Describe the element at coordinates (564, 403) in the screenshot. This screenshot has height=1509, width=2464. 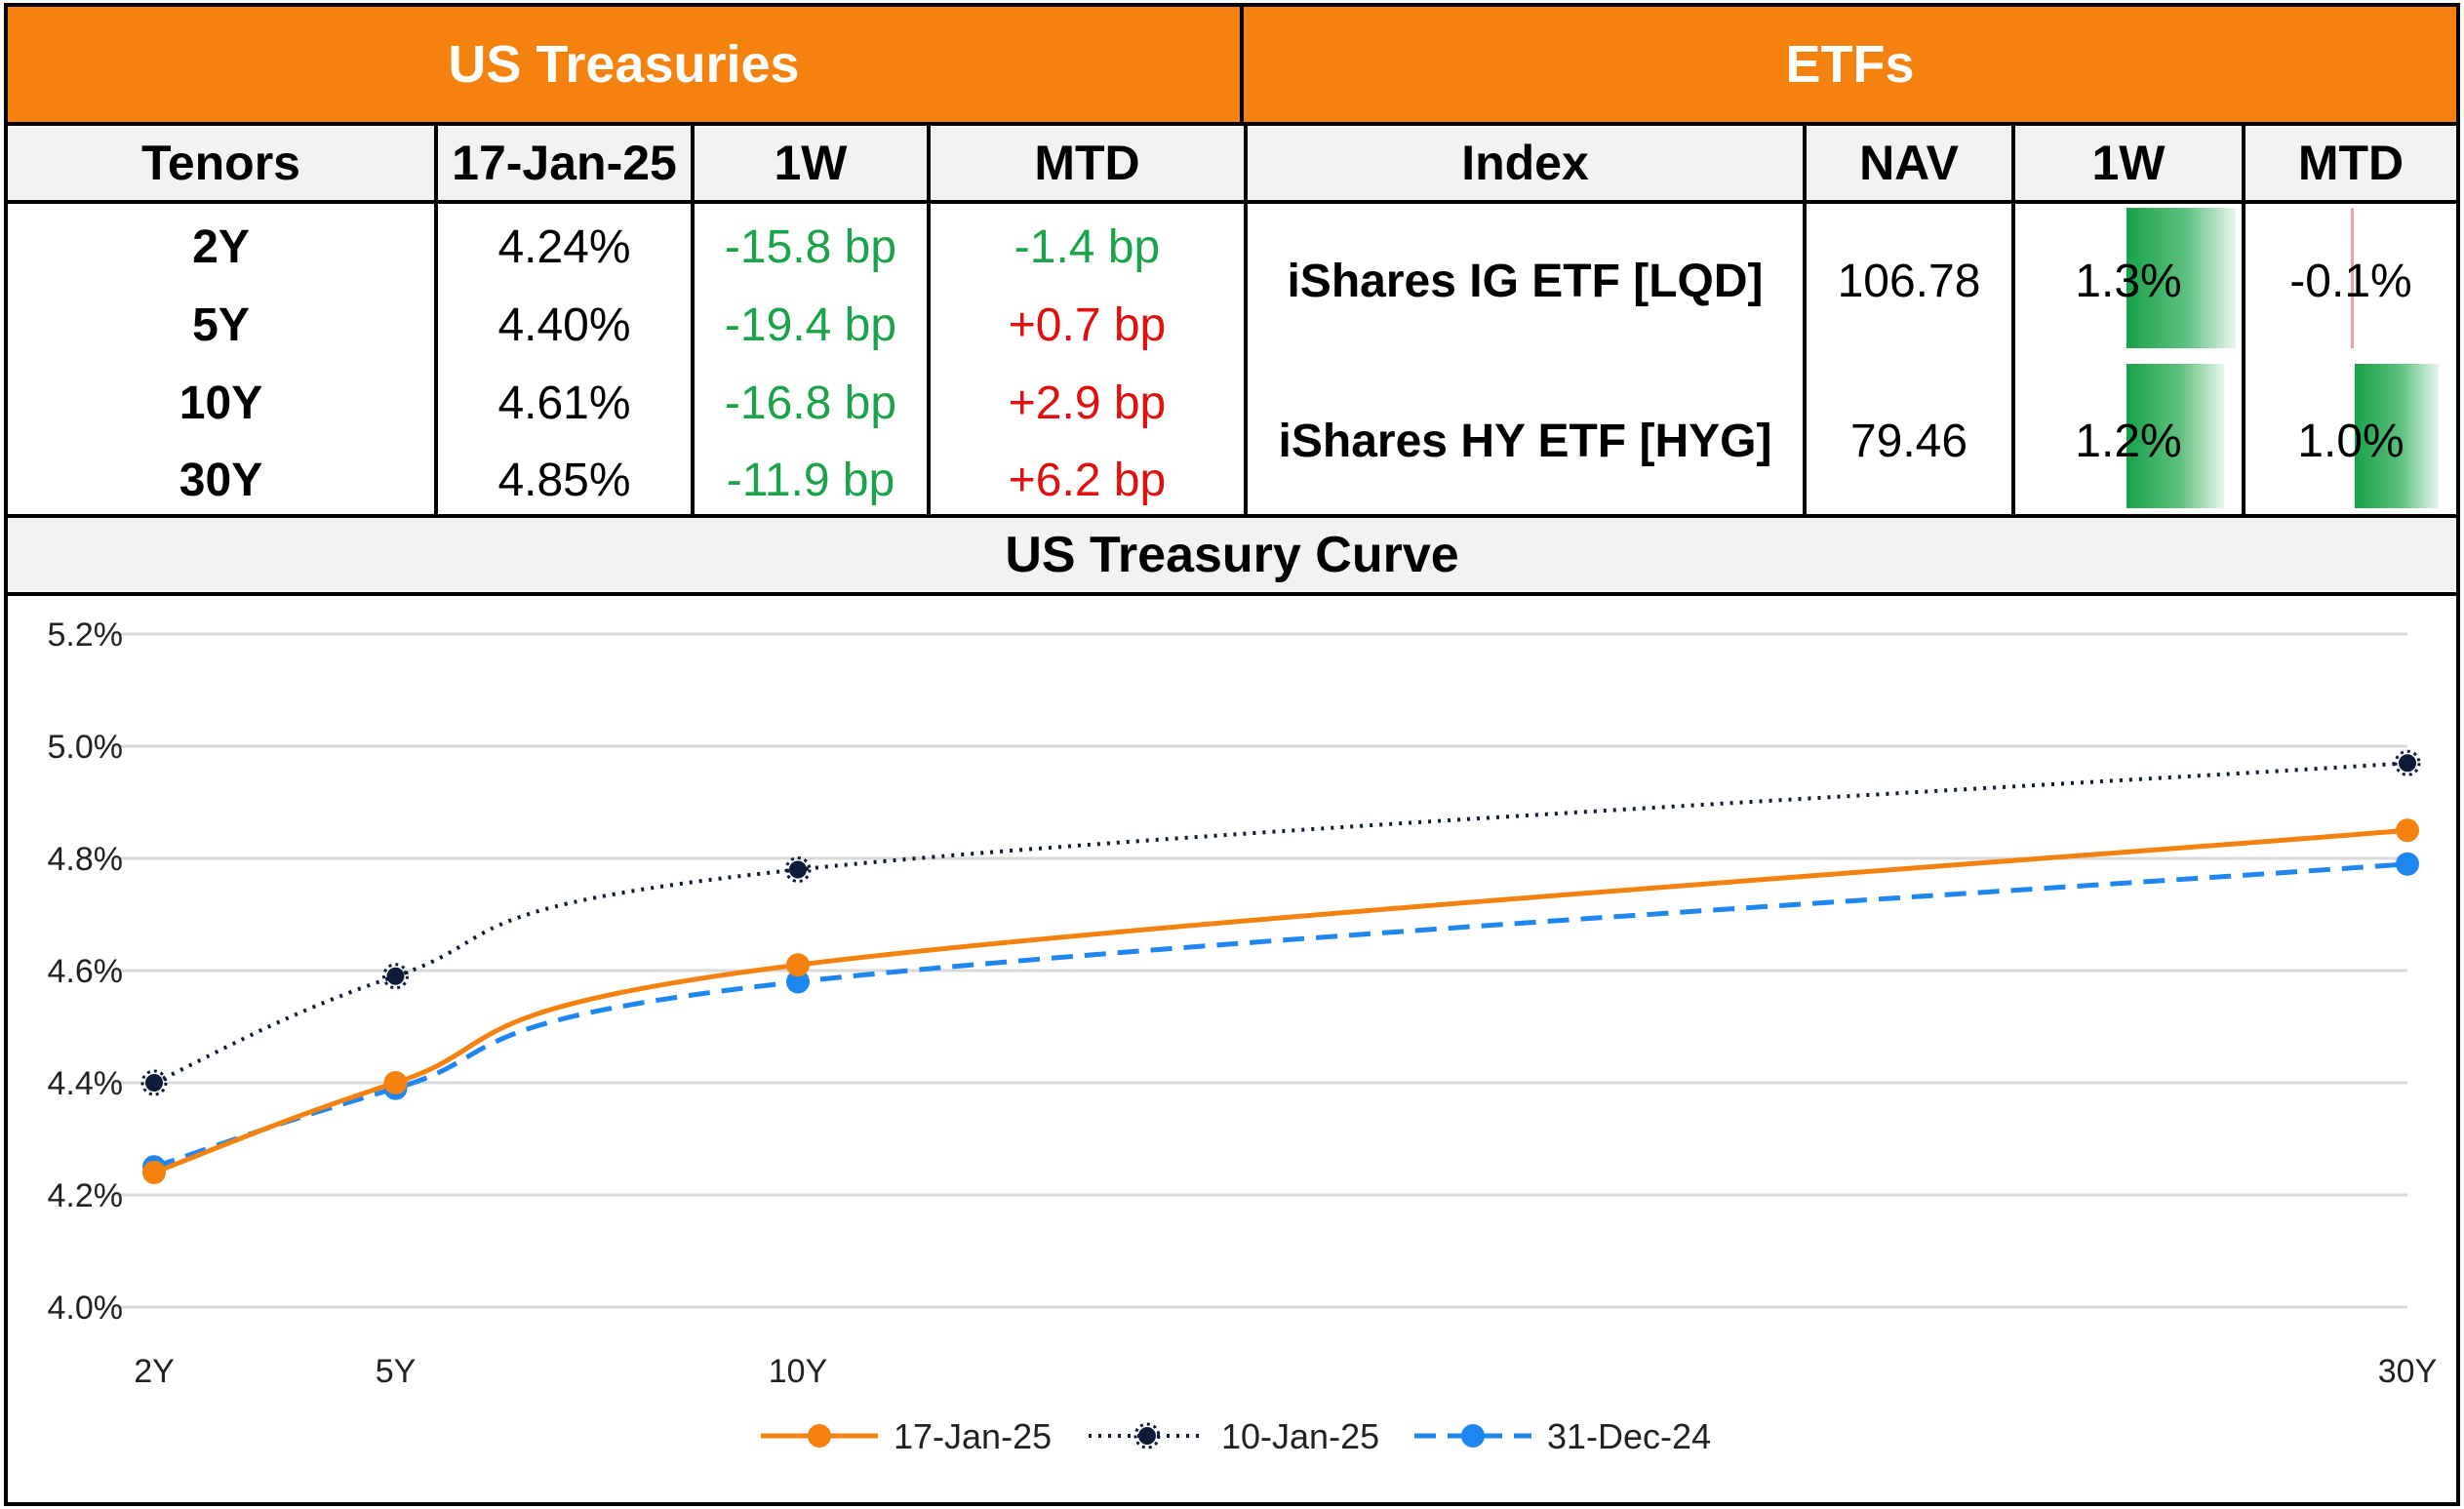
I see `yield-10y: 4.61%` at that location.